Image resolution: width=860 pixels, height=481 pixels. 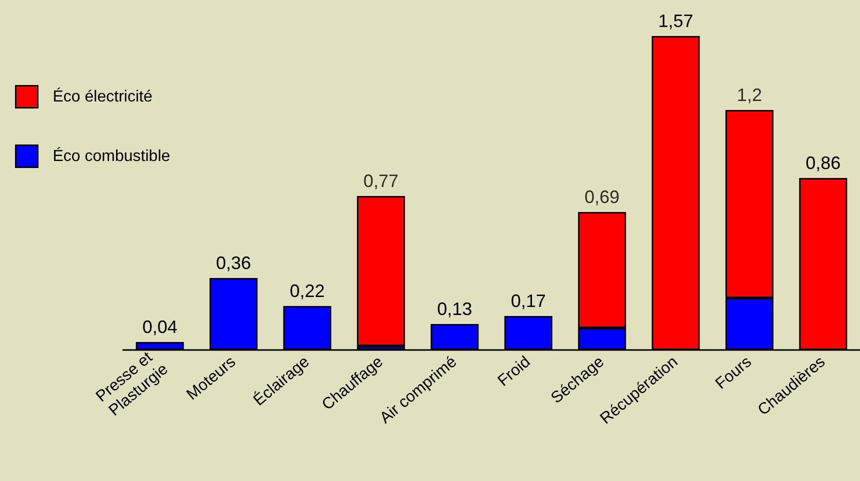 What do you see at coordinates (307, 291) in the screenshot?
I see `data-label: 0,22` at bounding box center [307, 291].